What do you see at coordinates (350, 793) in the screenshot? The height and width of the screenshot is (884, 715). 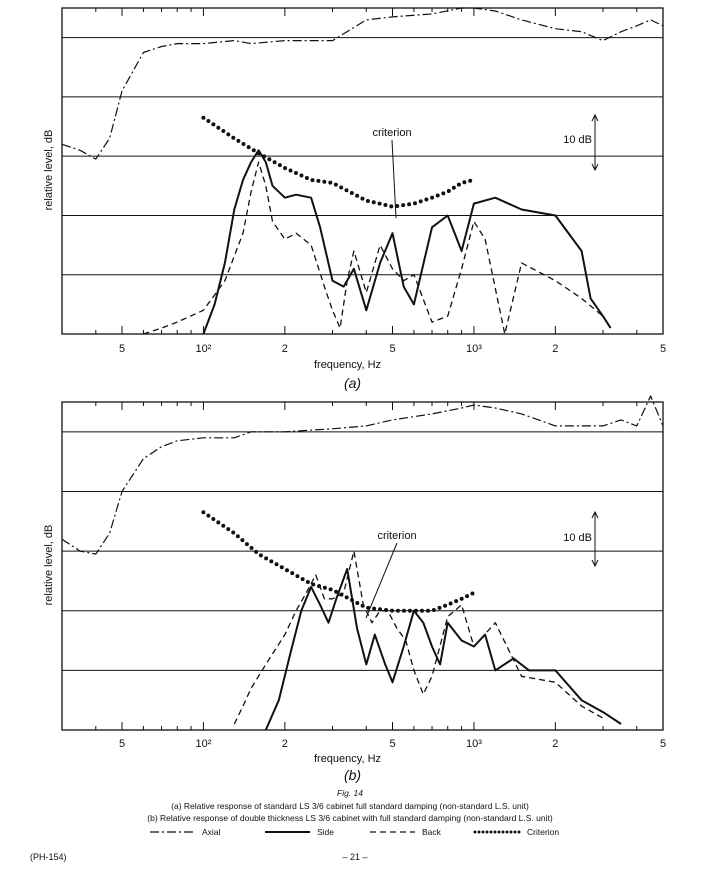 I see `figure-label: Fig. 14` at bounding box center [350, 793].